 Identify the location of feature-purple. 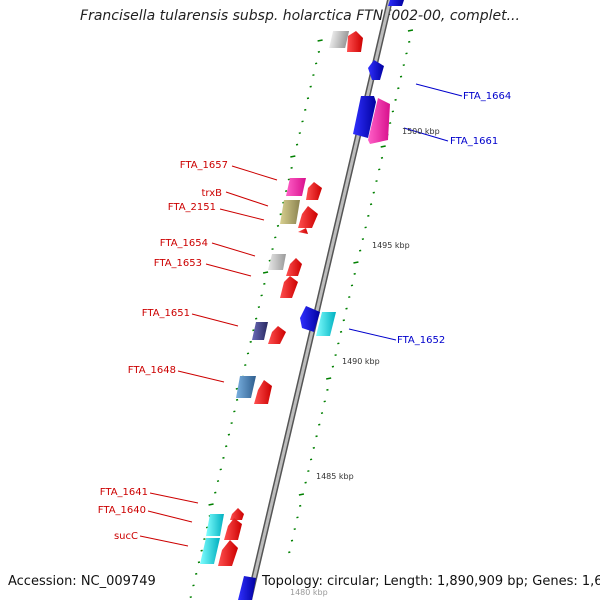
(260, 331).